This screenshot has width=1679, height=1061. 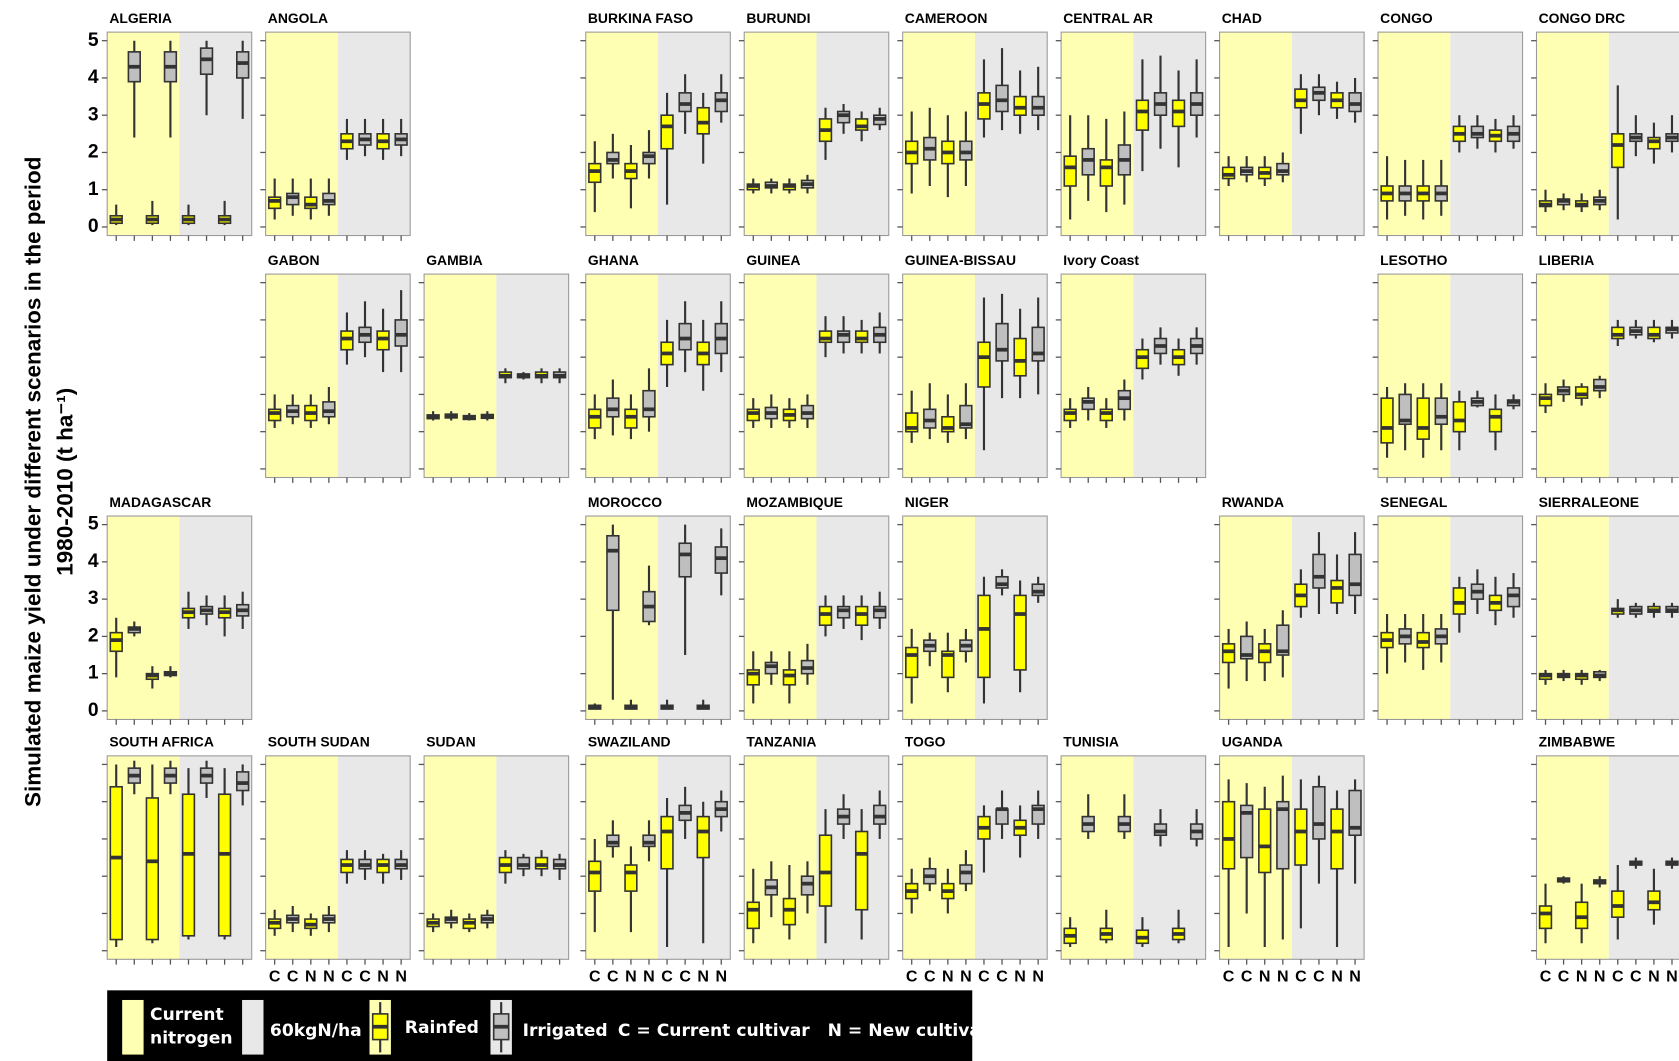 What do you see at coordinates (442, 1028) in the screenshot?
I see `legend-label: Rainfed` at bounding box center [442, 1028].